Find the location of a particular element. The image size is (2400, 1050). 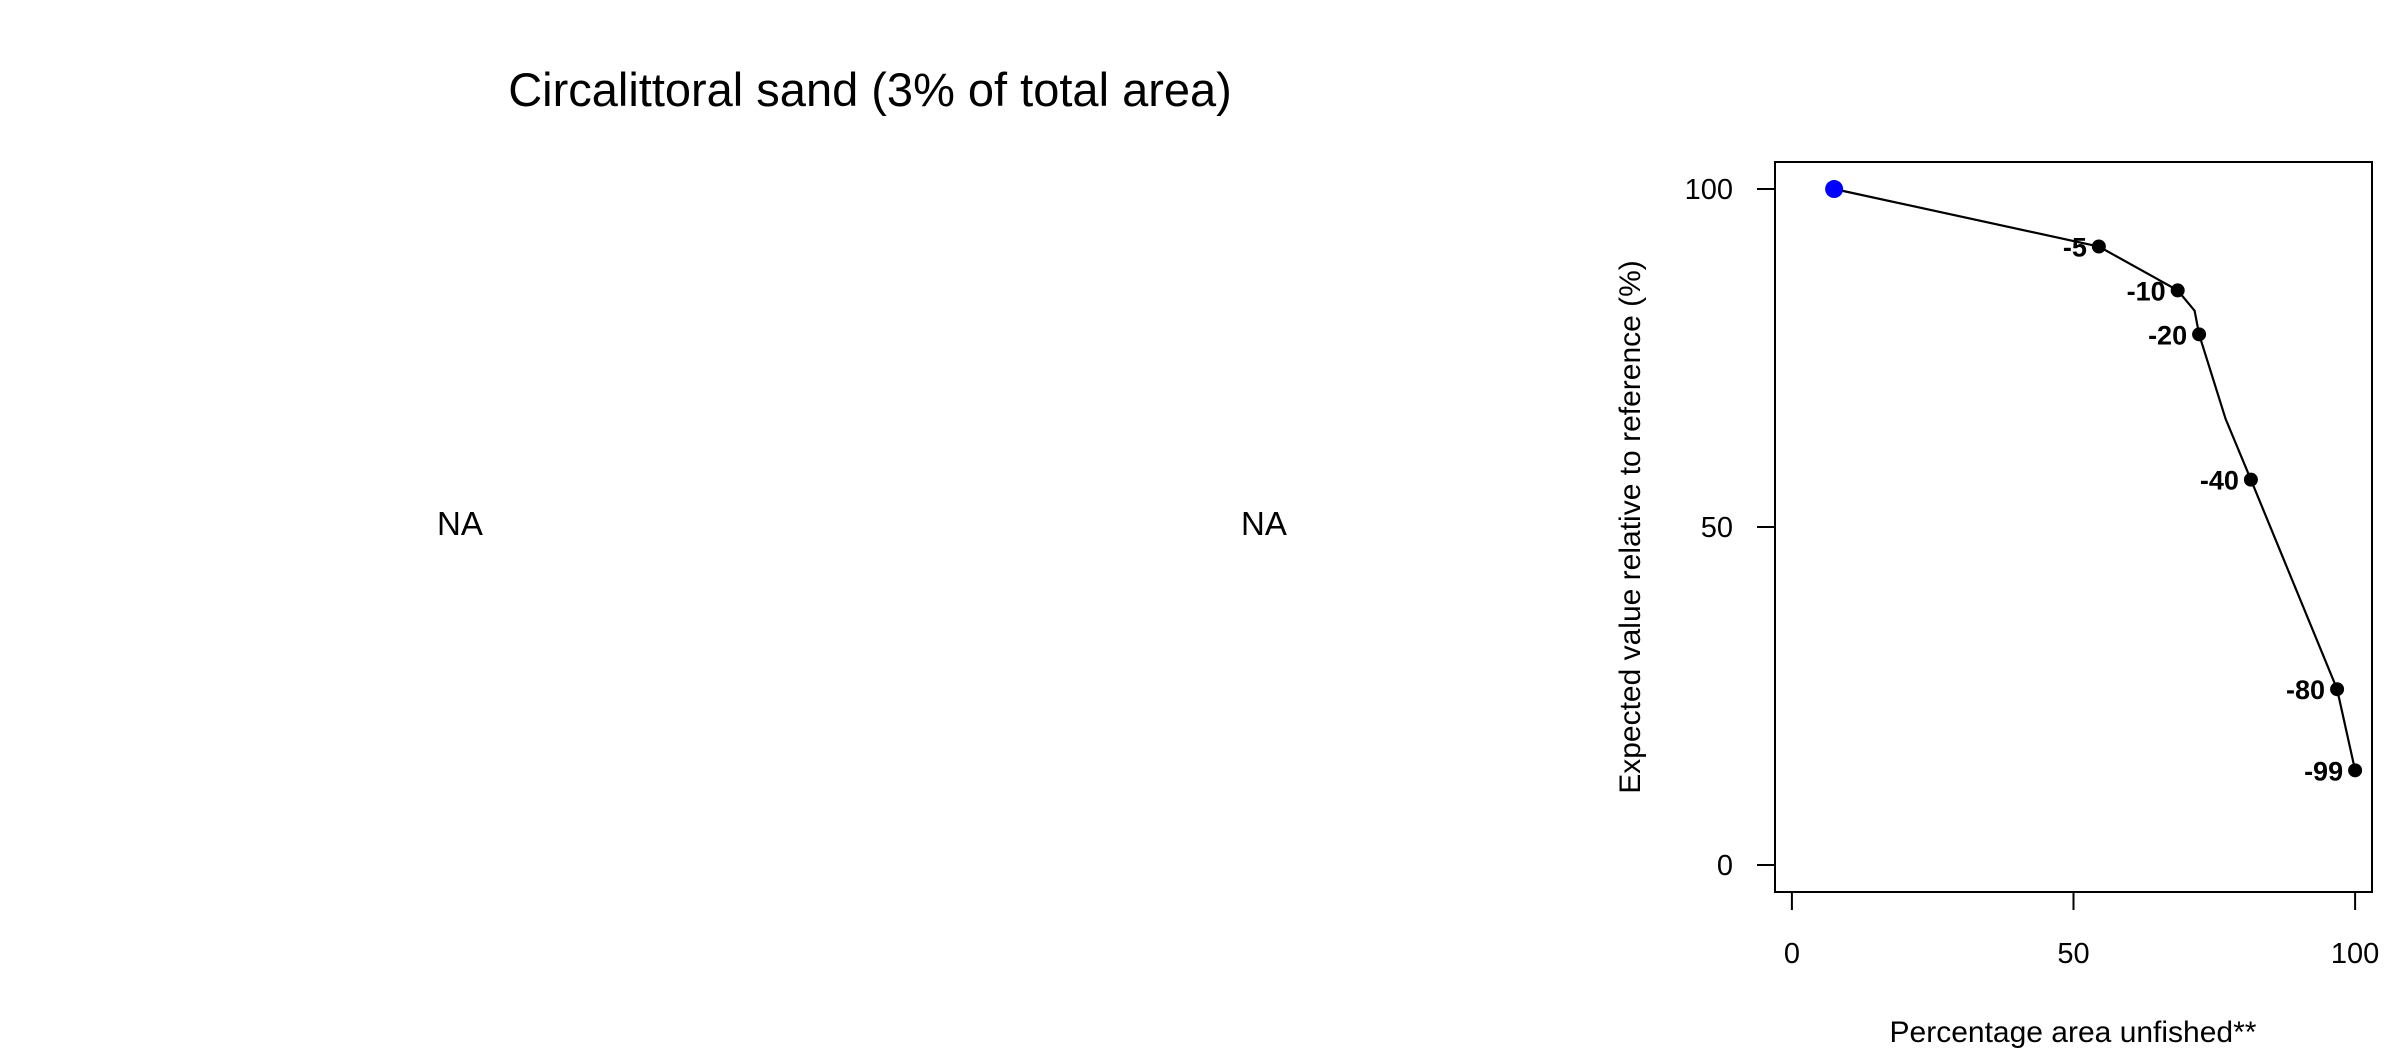

chart-title: Circalittoral sand (3% of total area) is located at coordinates (870, 89).